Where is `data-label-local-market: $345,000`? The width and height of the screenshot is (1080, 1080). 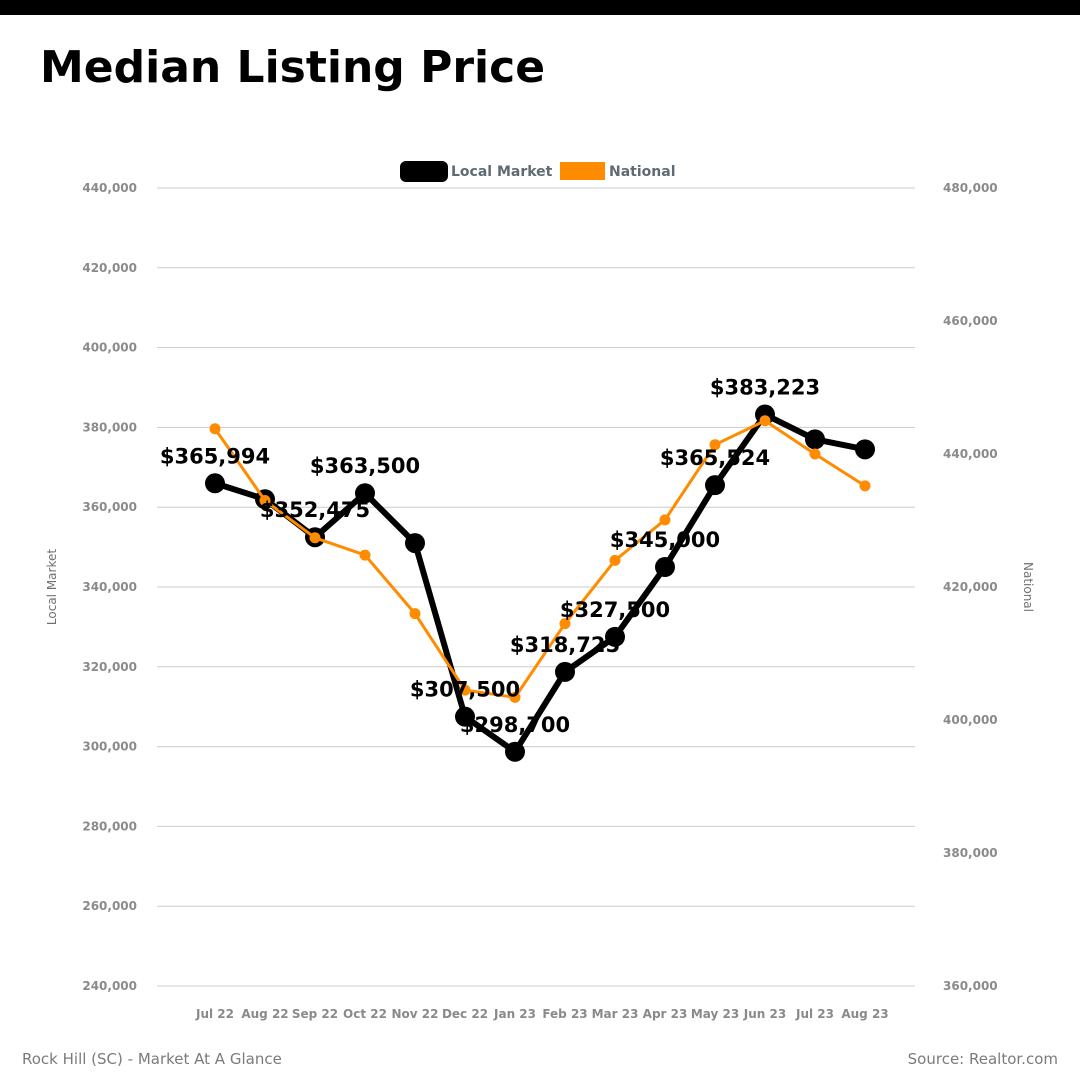 data-label-local-market: $345,000 is located at coordinates (665, 540).